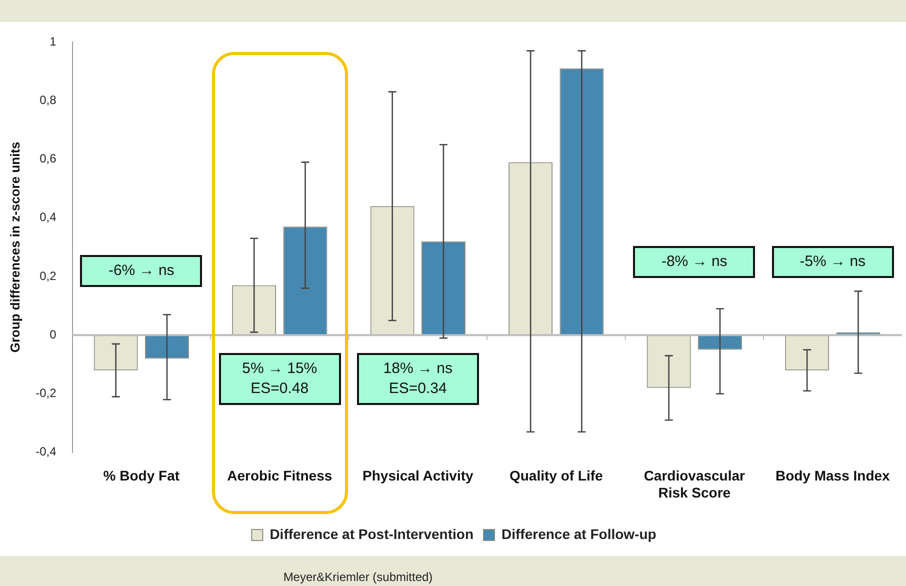 The height and width of the screenshot is (586, 906). What do you see at coordinates (46, 451) in the screenshot?
I see `y-tick-label: -0,4` at bounding box center [46, 451].